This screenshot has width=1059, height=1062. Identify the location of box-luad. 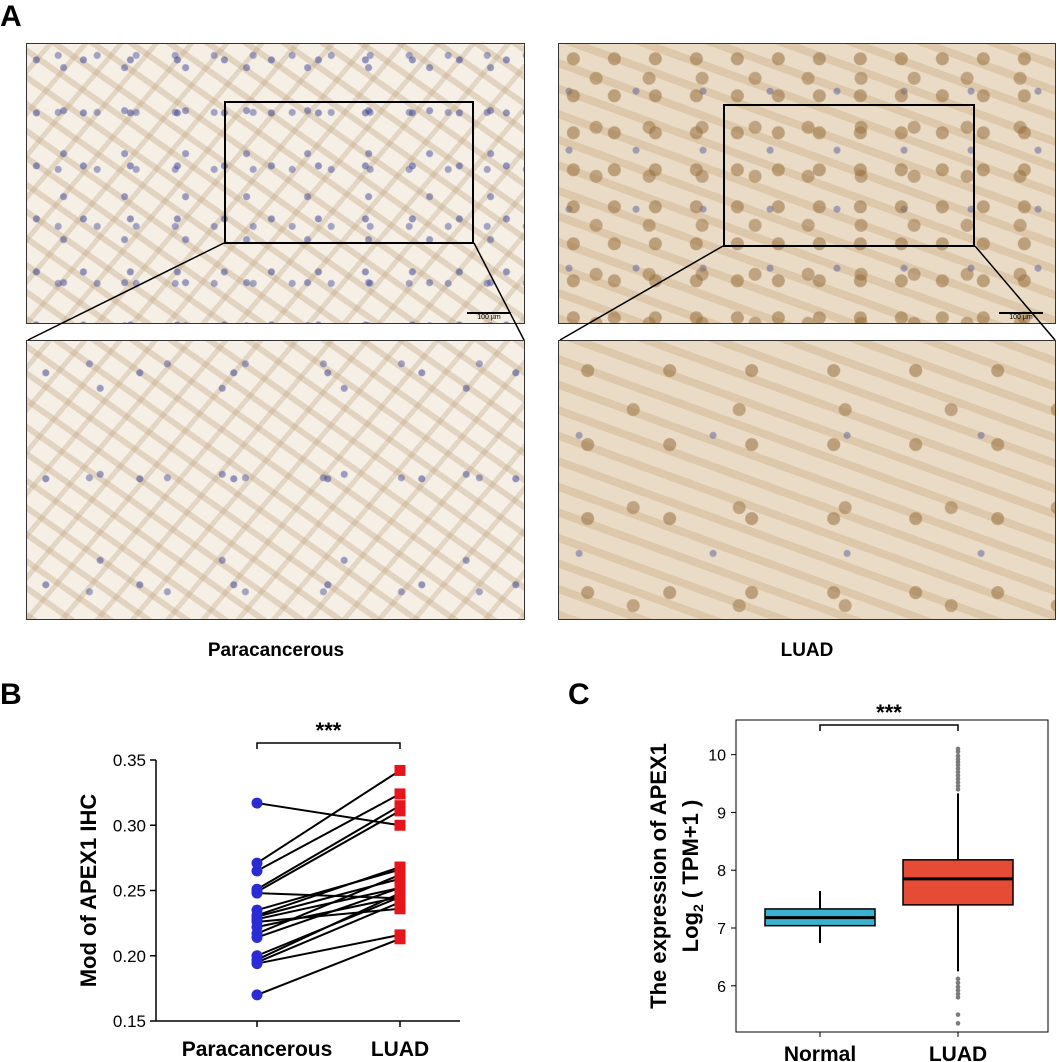
(958, 882).